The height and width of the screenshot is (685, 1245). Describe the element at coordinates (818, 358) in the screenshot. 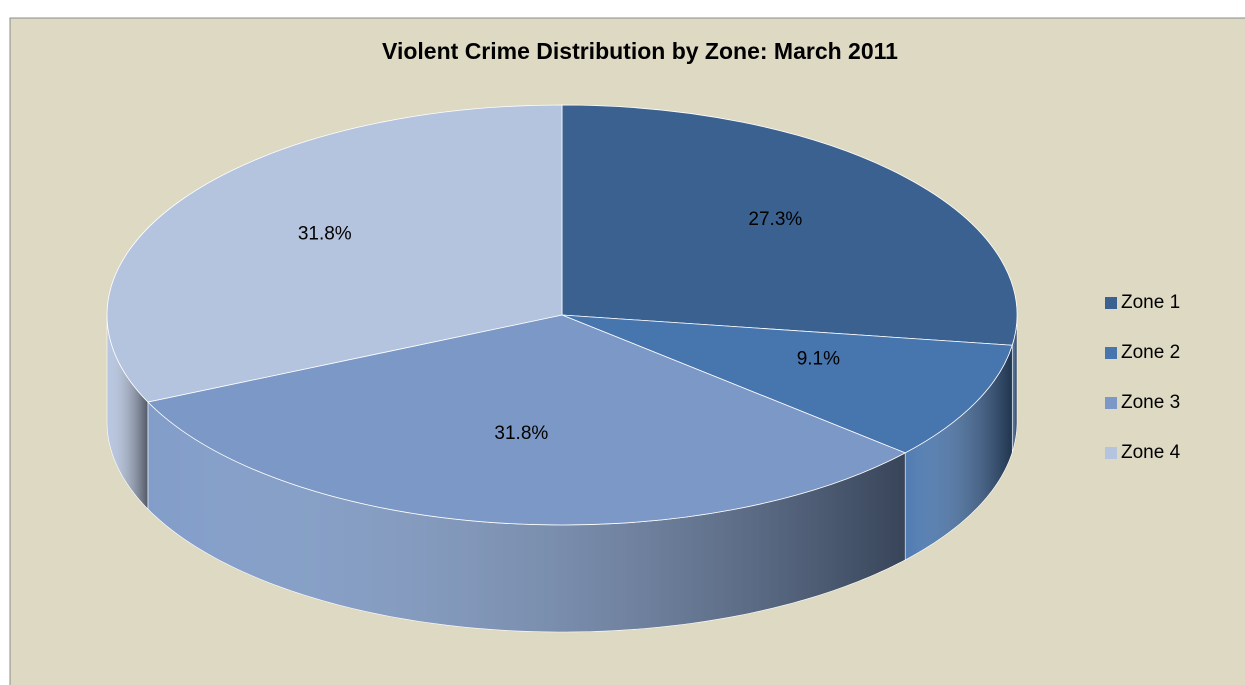

I see `data-label: 9.1%` at that location.